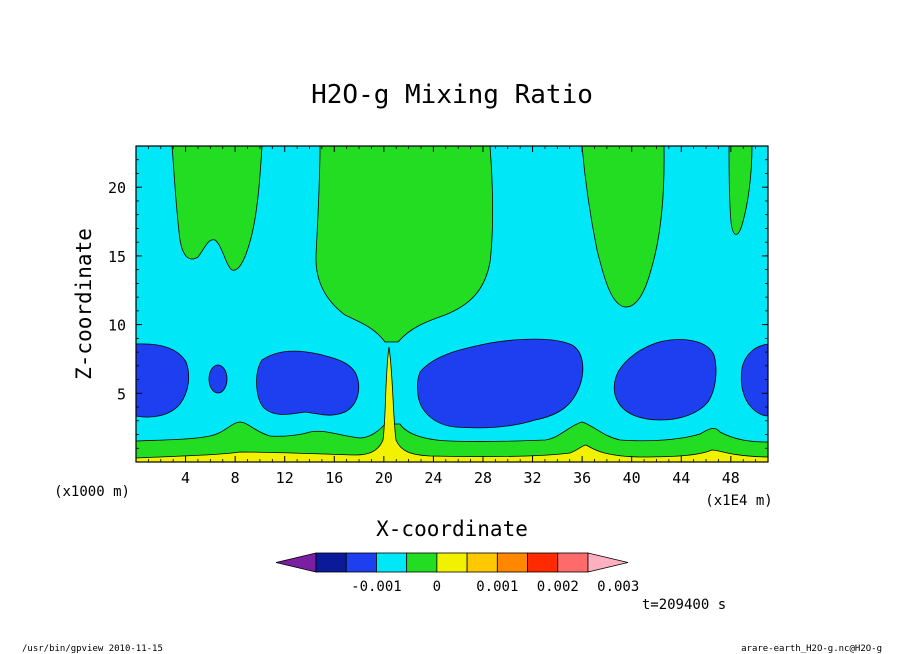 Image resolution: width=904 pixels, height=654 pixels. I want to click on x-tick-label: 20, so click(384, 478).